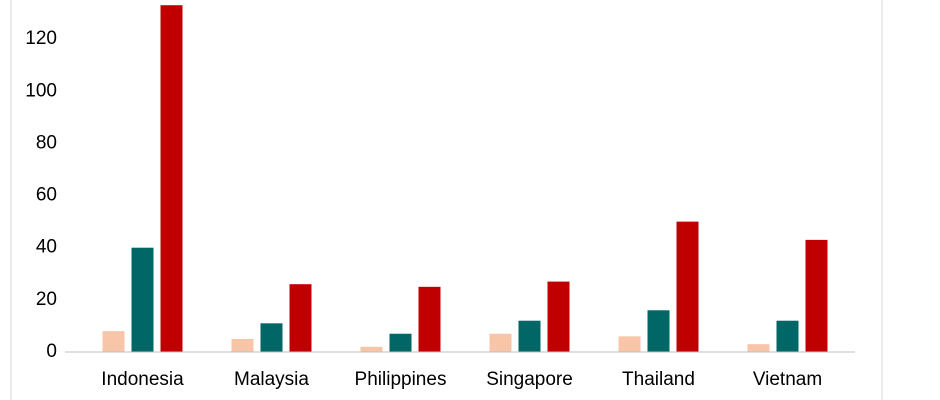 This screenshot has width=940, height=400. What do you see at coordinates (46, 299) in the screenshot?
I see `y-tick-label: 20` at bounding box center [46, 299].